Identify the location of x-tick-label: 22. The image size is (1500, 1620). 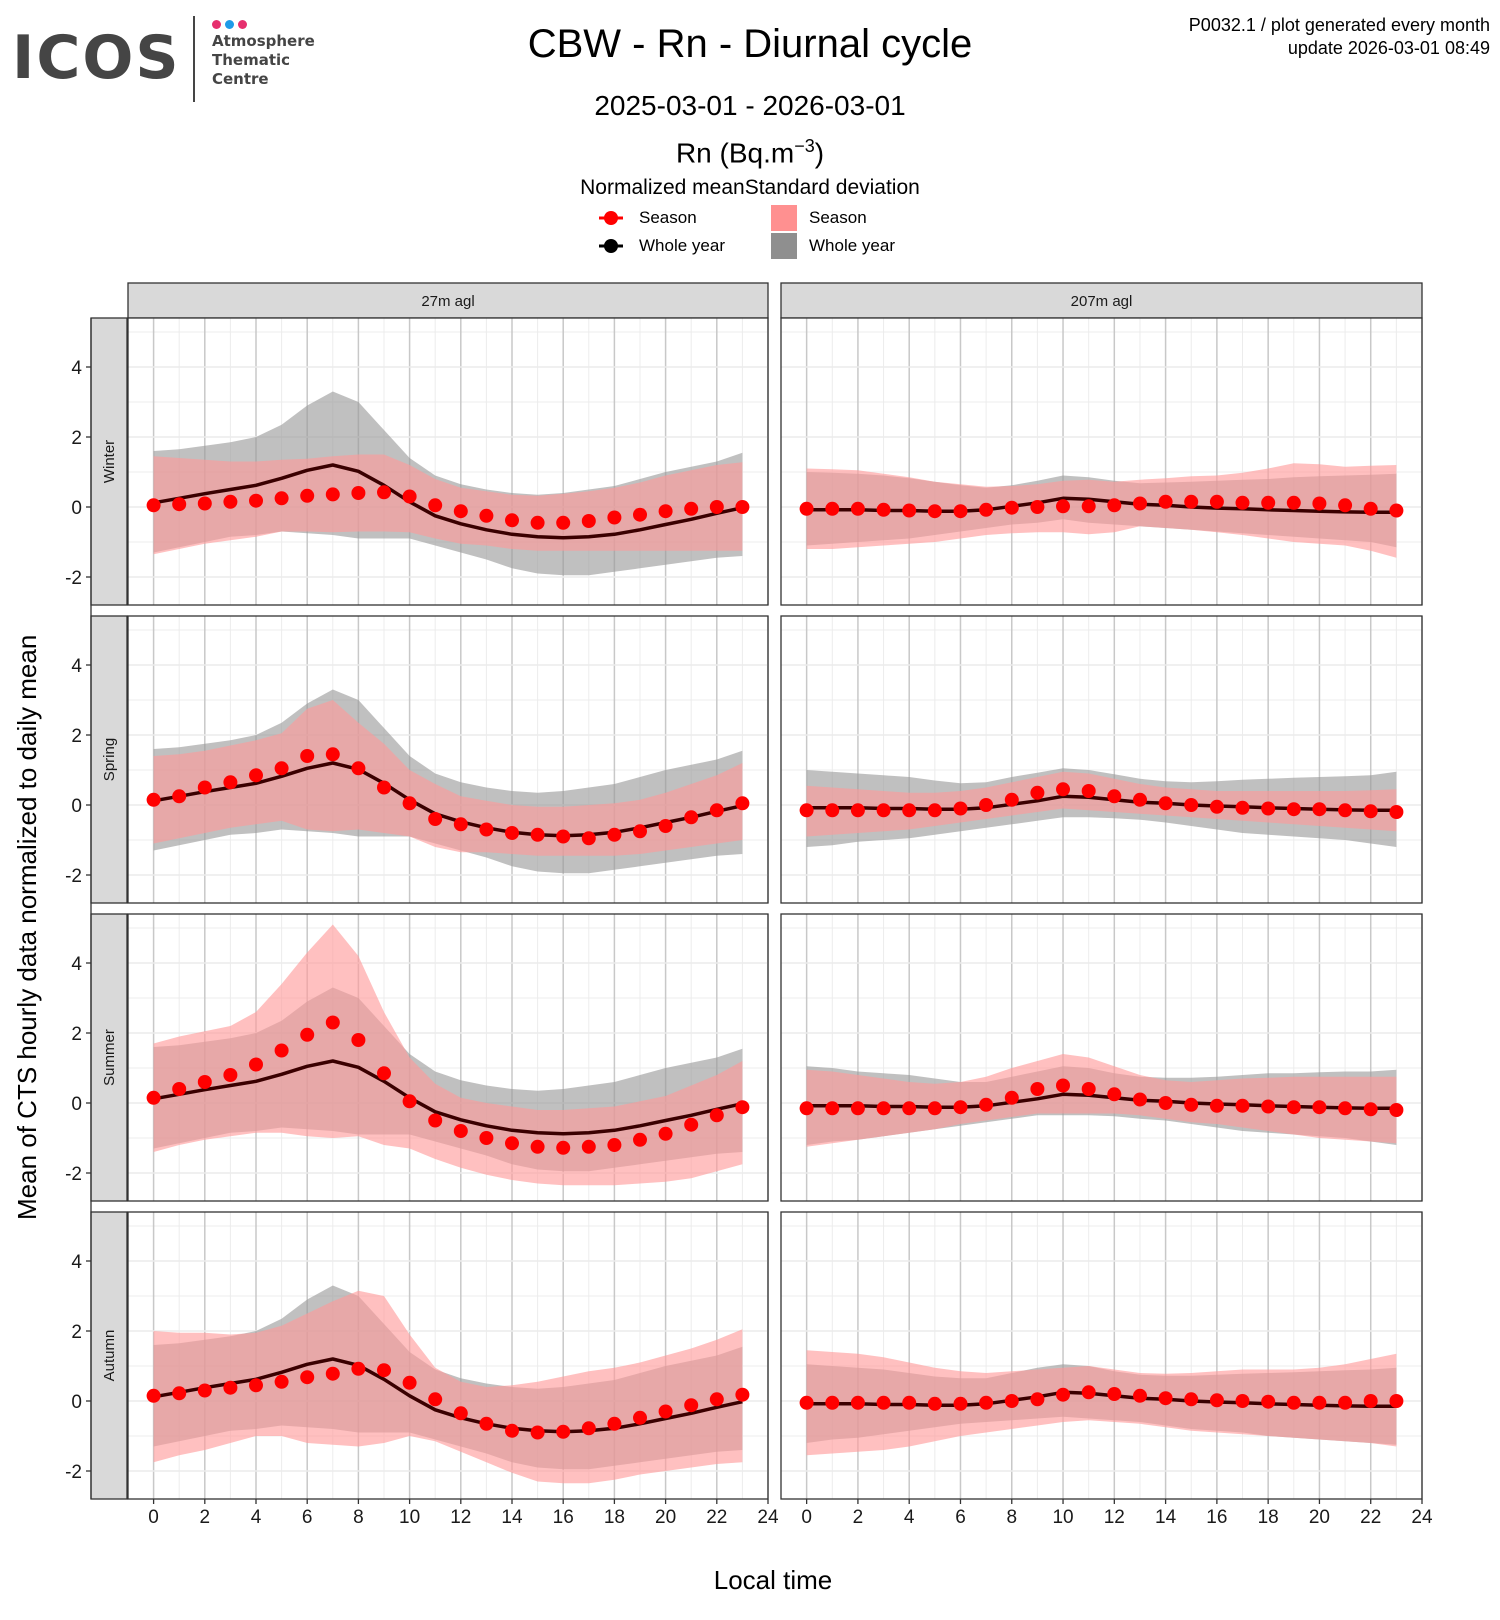
(1370, 1517).